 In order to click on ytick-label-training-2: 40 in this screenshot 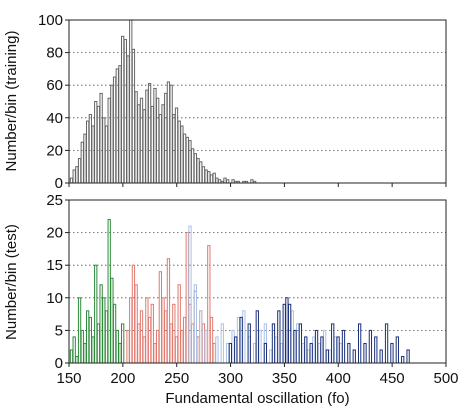, I will do `click(54, 118)`.